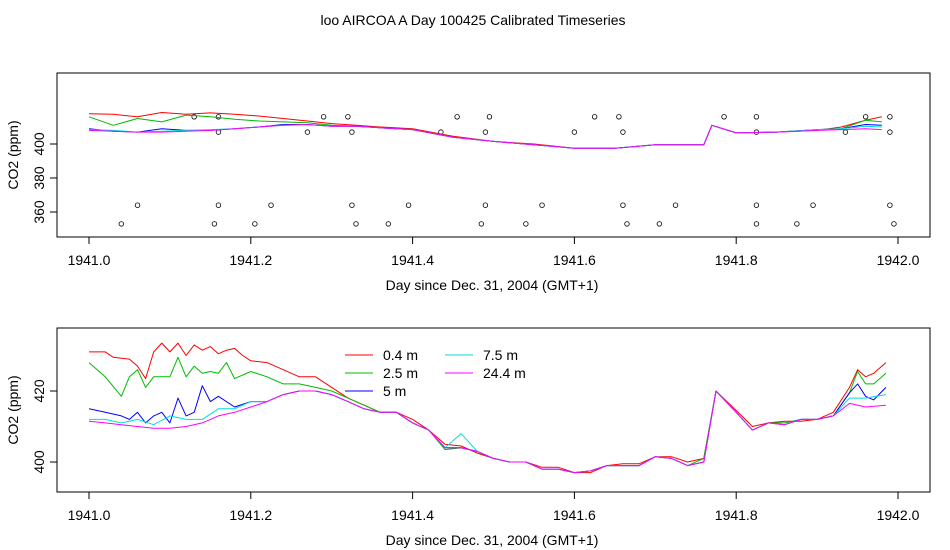 The width and height of the screenshot is (950, 550). I want to click on legend-label: 24.4 m, so click(504, 373).